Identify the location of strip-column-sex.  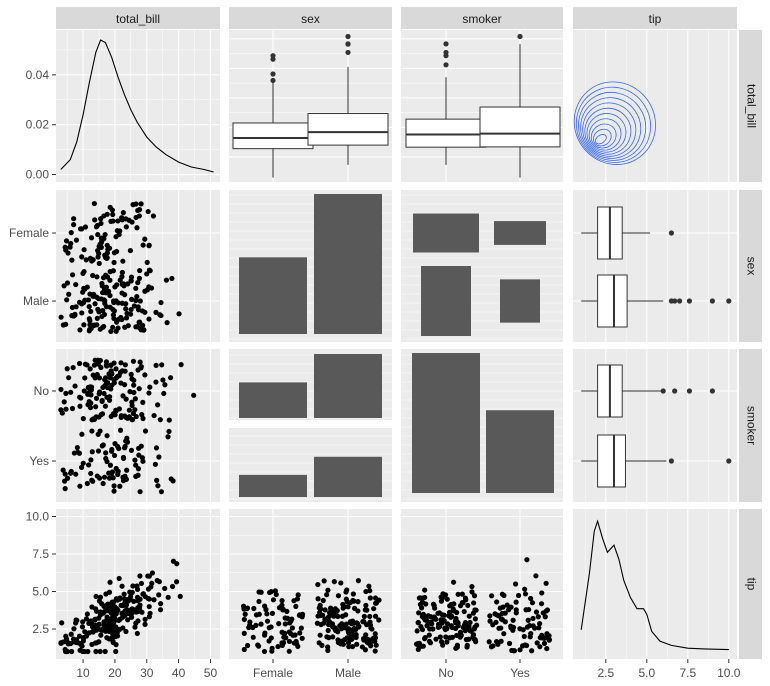
(310, 18).